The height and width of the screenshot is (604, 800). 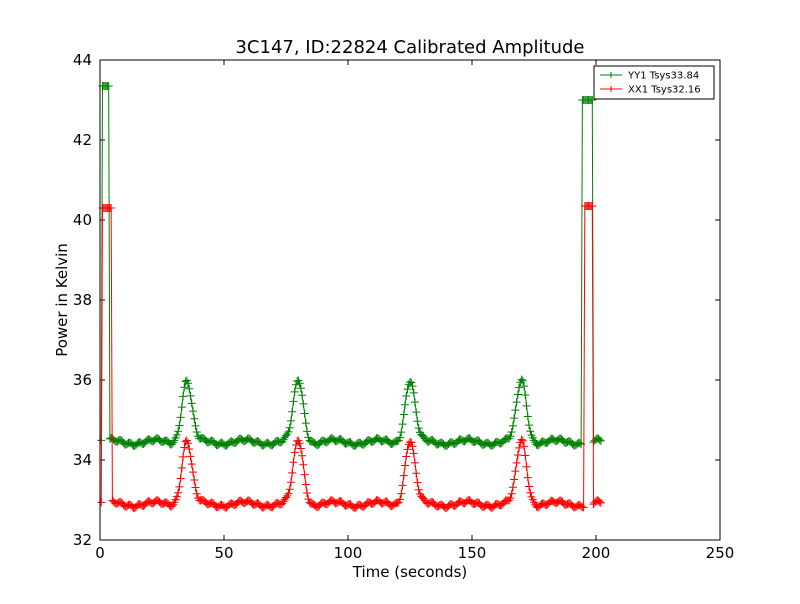 What do you see at coordinates (82, 140) in the screenshot?
I see `y-tick-label: 42` at bounding box center [82, 140].